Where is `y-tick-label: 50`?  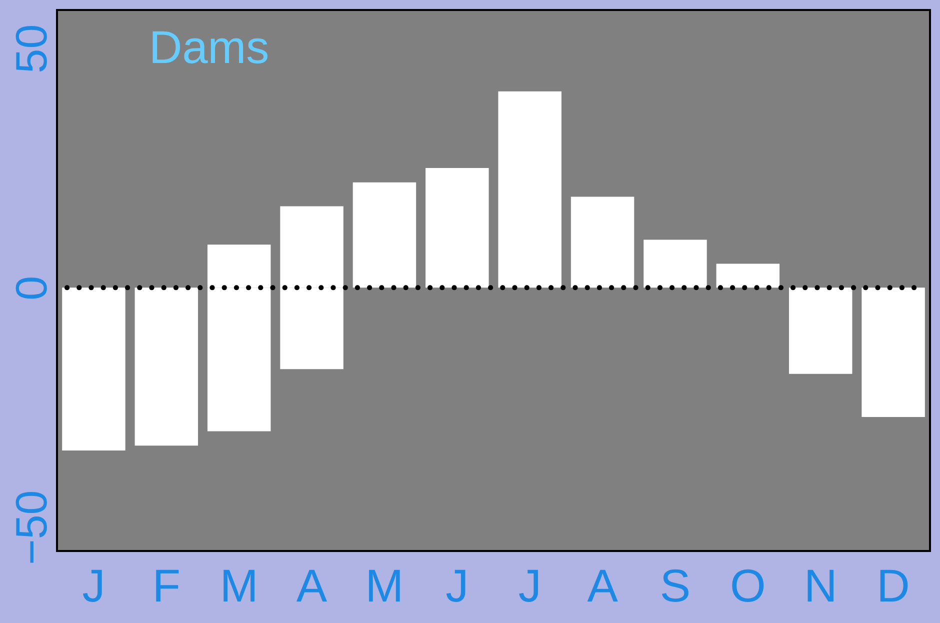 y-tick-label: 50 is located at coordinates (32, 49).